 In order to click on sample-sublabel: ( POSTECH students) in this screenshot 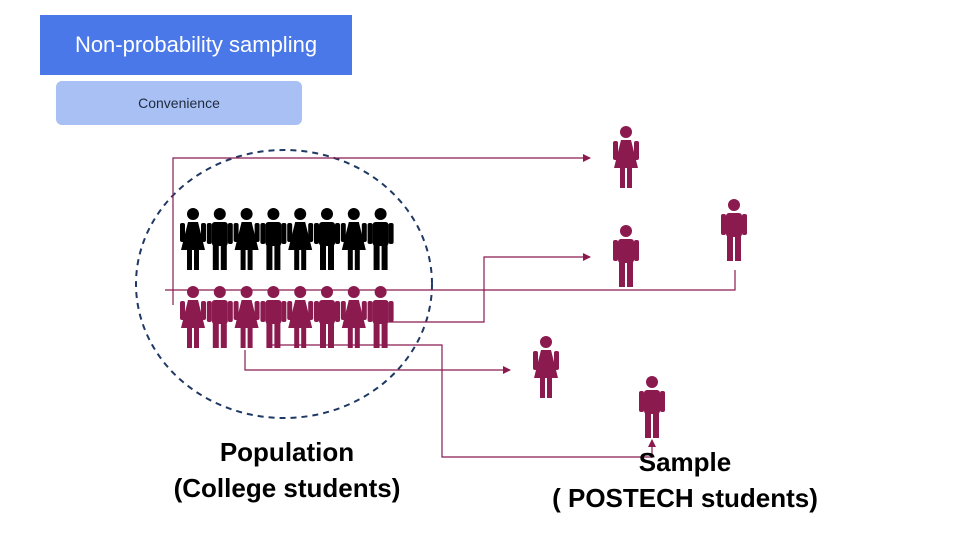, I will do `click(685, 498)`.